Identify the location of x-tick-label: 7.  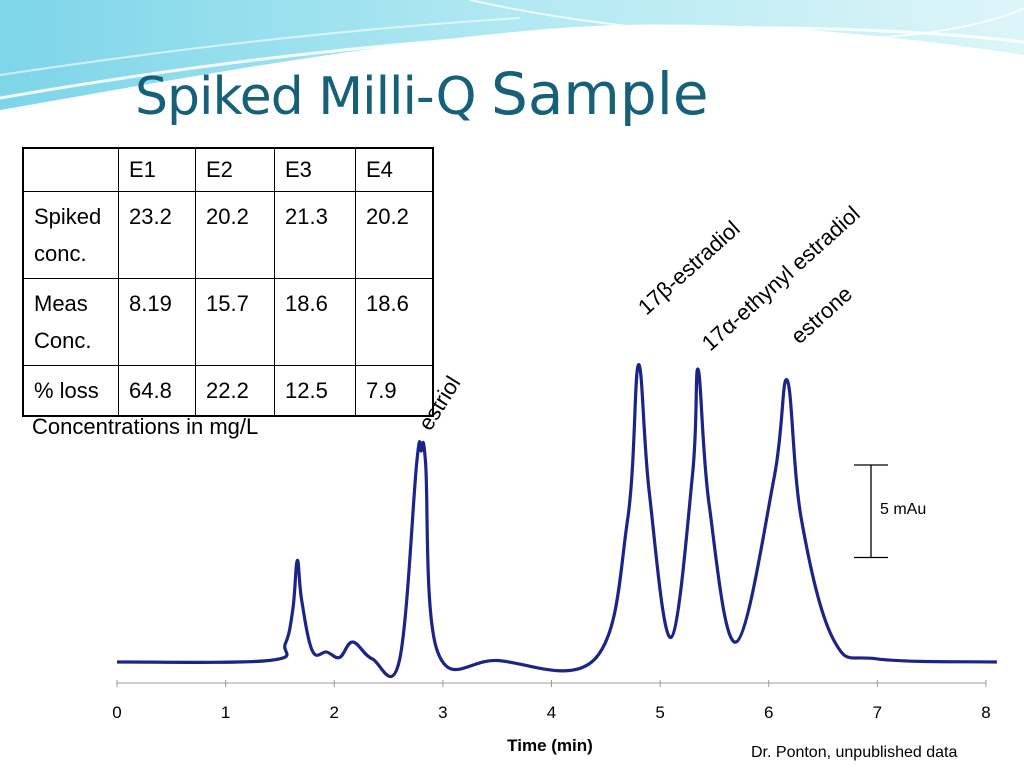
(877, 712).